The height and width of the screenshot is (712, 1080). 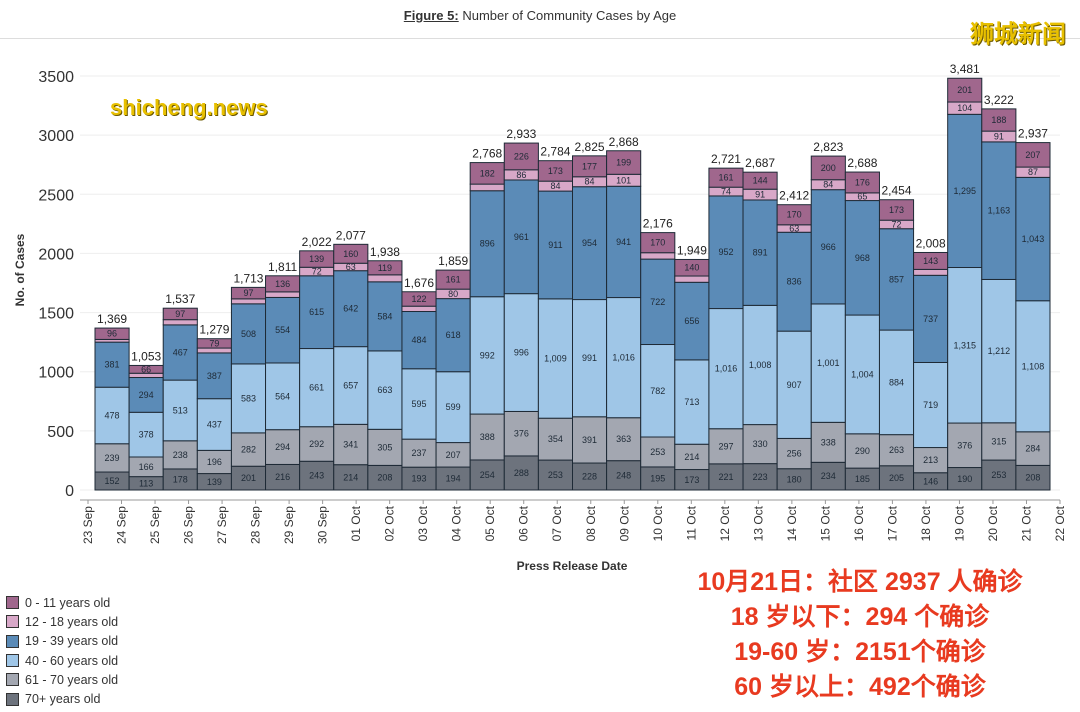 What do you see at coordinates (180, 455) in the screenshot?
I see `segment-label: 238` at bounding box center [180, 455].